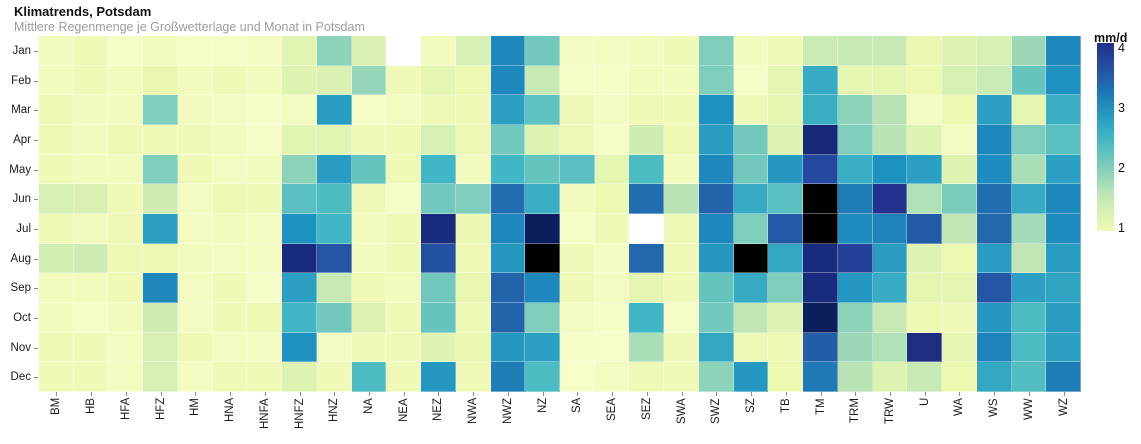 This screenshot has height=444, width=1141. What do you see at coordinates (1121, 107) in the screenshot?
I see `legend-tick-label: 3` at bounding box center [1121, 107].